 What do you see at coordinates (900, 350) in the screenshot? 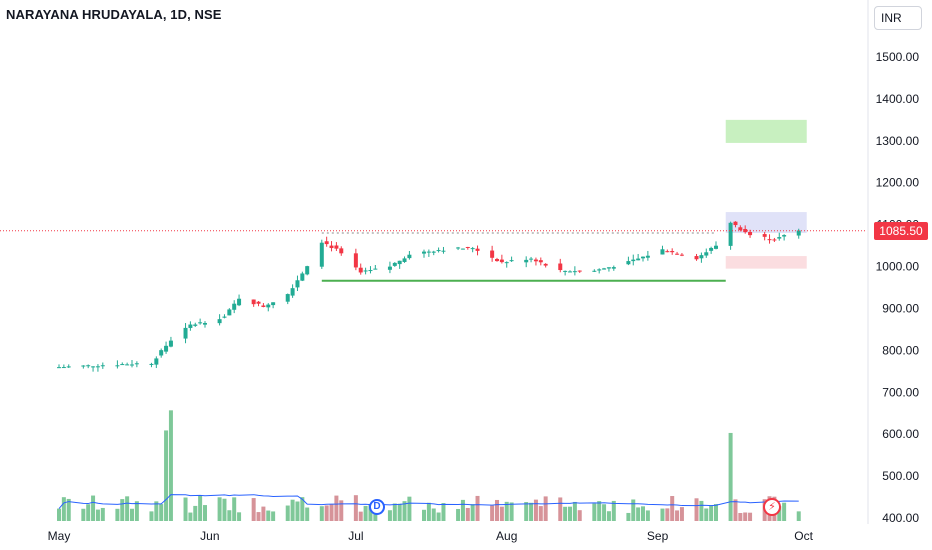
I see `y-tick-label: 800.00` at bounding box center [900, 350].